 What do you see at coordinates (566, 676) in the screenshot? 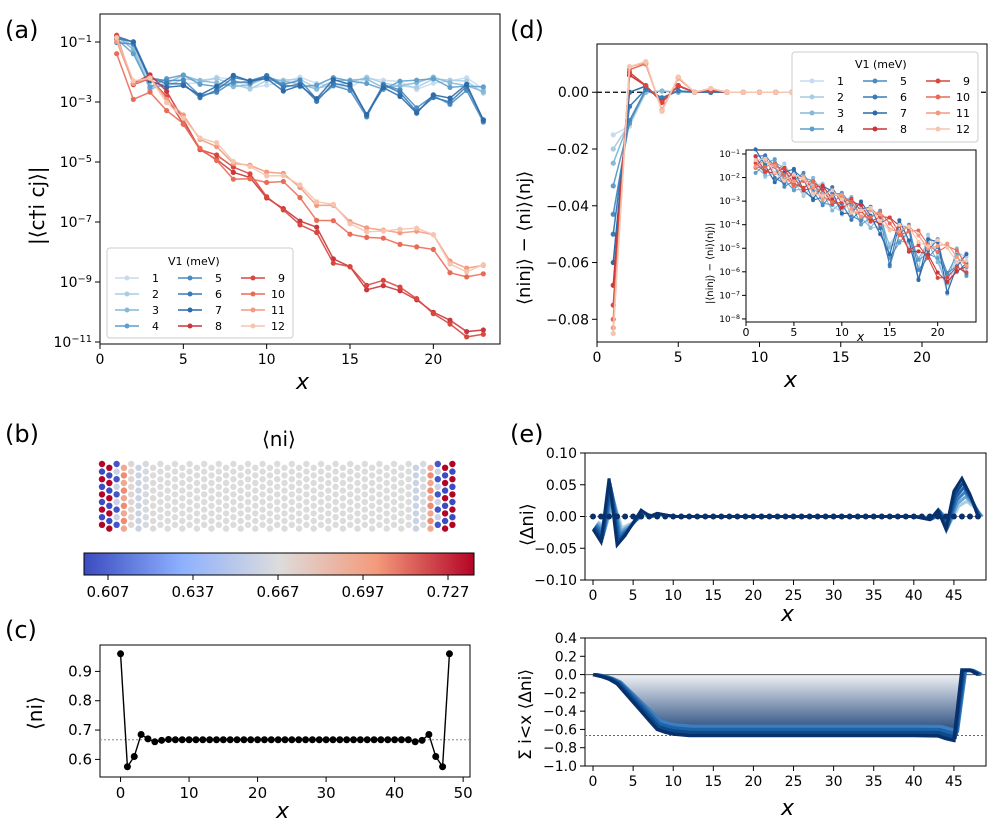
I see `y-tick-label: 0.0` at bounding box center [566, 676].